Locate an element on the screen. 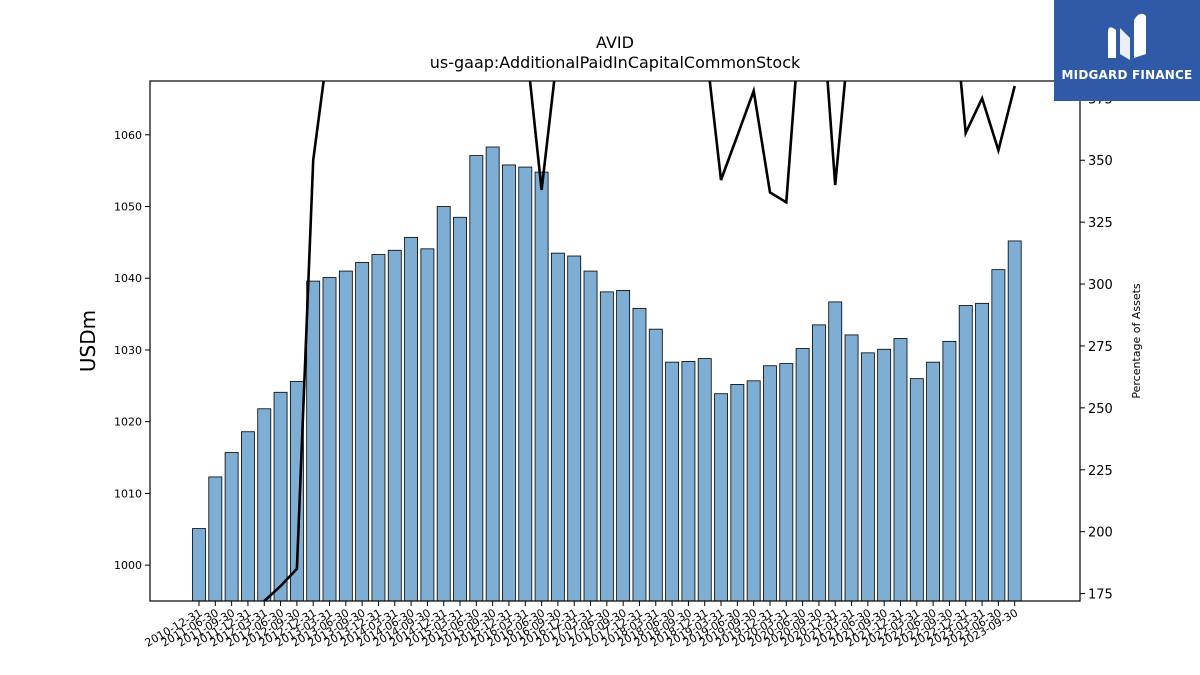 This screenshot has height=675, width=1200. y2-tick-label: 225 is located at coordinates (1100, 471).